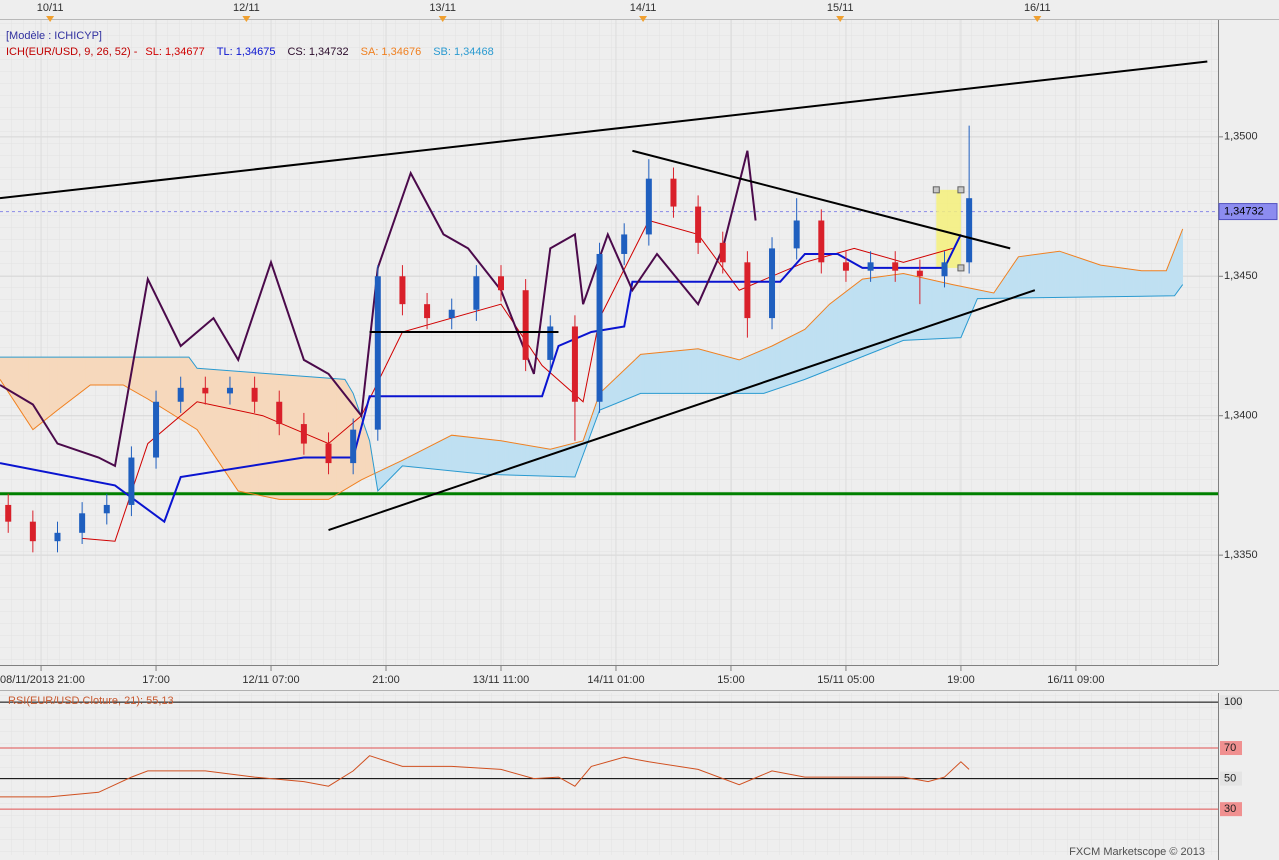 This screenshot has height=860, width=1279. Describe the element at coordinates (1241, 416) in the screenshot. I see `y-tick-label: 1,3400` at that location.